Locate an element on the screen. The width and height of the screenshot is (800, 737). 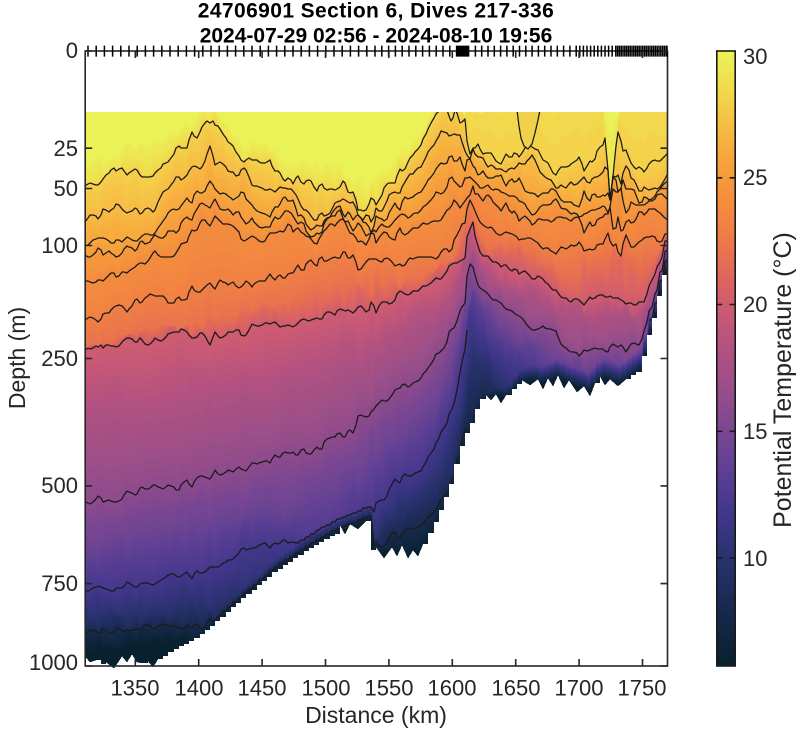
svg-text:2024-07-29 02:56 - 2024-08-10: 2024-07-29 02:56 - 2024-08-10 19:56 is located at coordinates (376, 36).